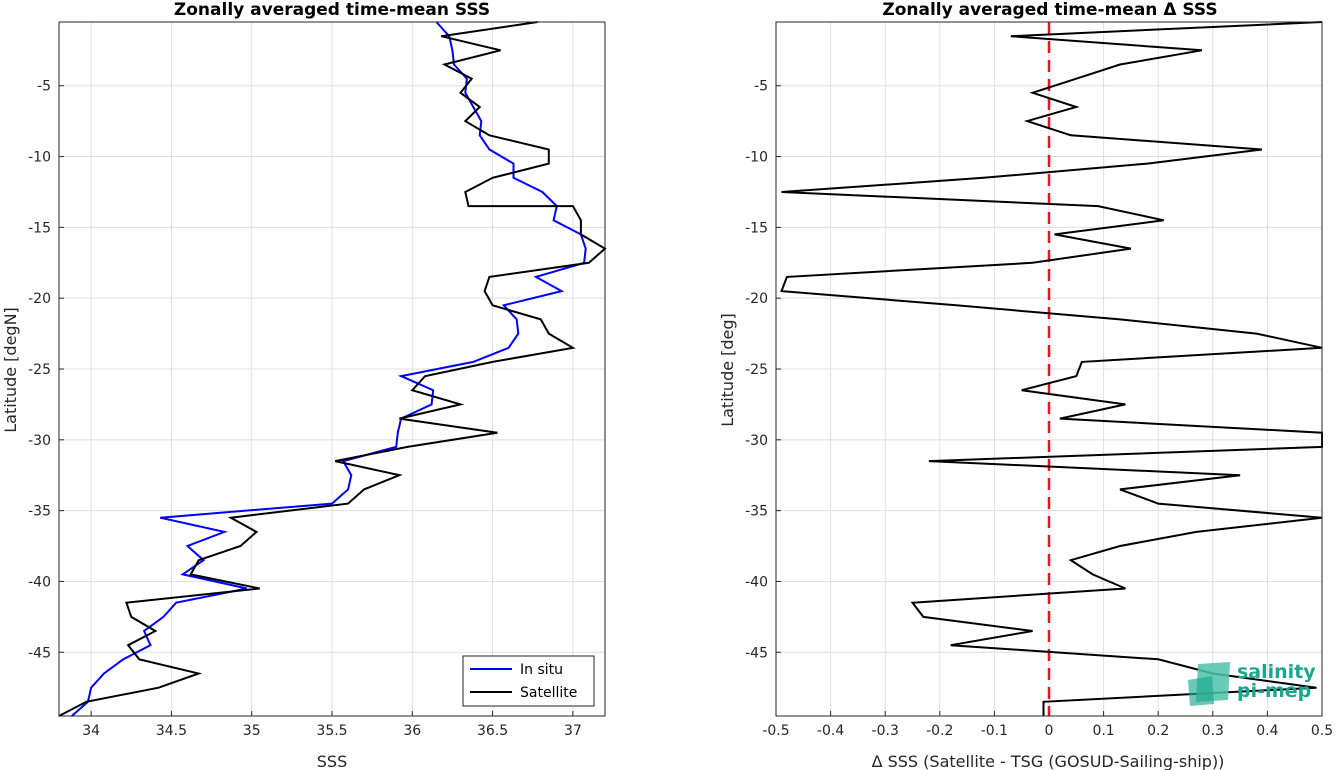 The width and height of the screenshot is (1336, 770). I want to click on right-chart-title: Zonally averaged time-mean Δ SSS, so click(1049, 10).